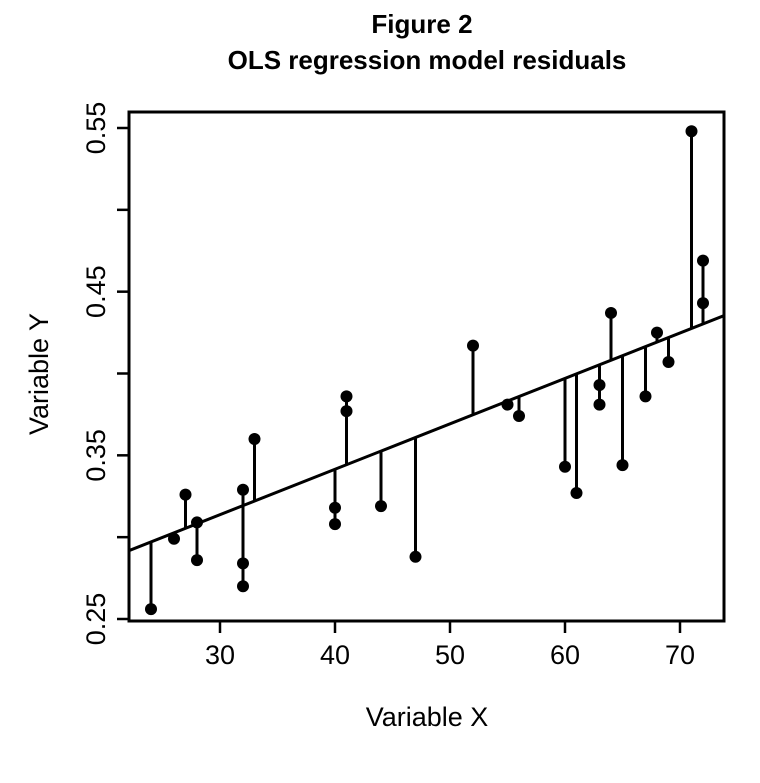  I want to click on x-tick-label: 40, so click(335, 655).